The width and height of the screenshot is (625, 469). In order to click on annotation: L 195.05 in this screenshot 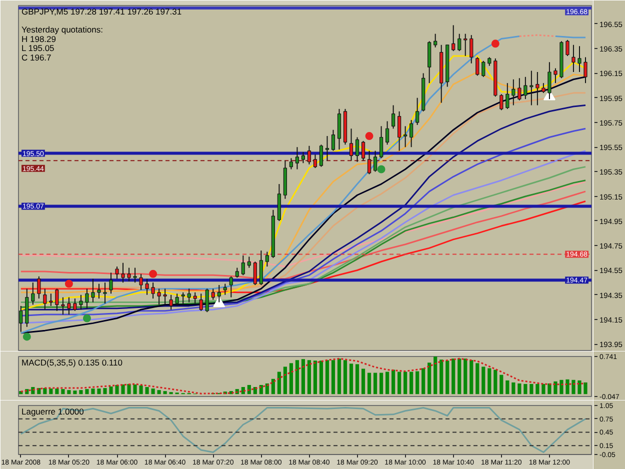, I will do `click(38, 48)`.